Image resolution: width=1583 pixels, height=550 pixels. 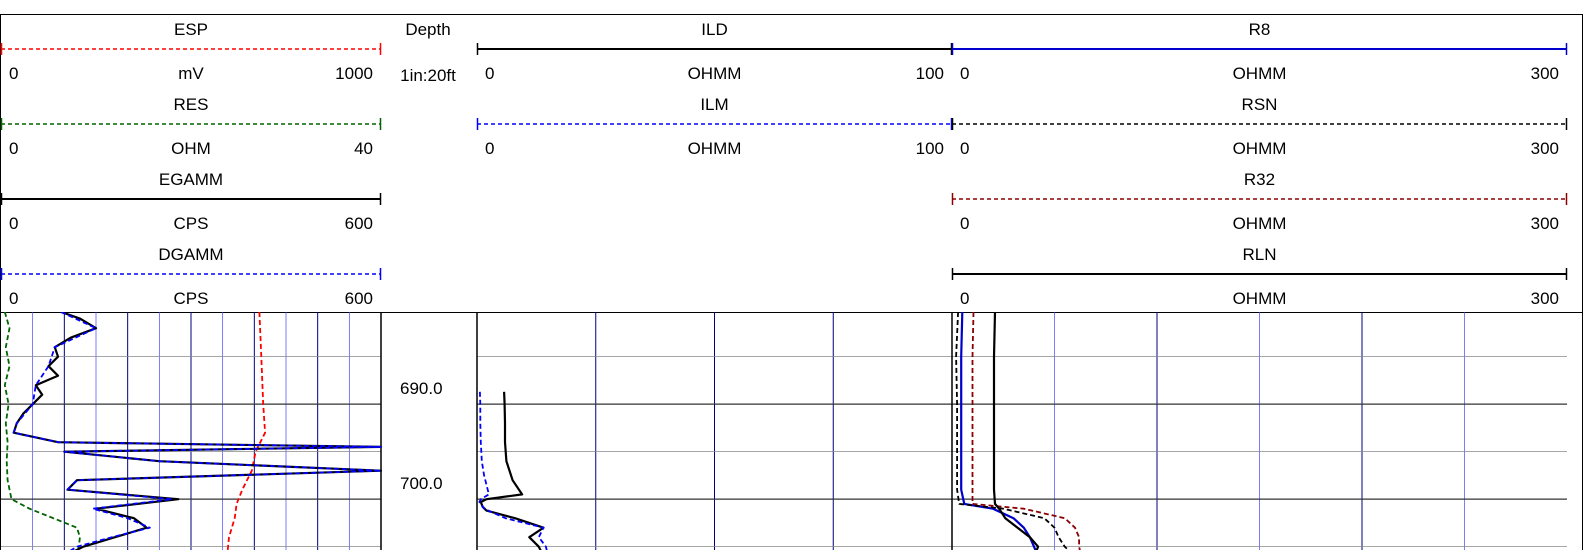 I want to click on curve-unit-egamm: CPS, so click(x=191, y=223).